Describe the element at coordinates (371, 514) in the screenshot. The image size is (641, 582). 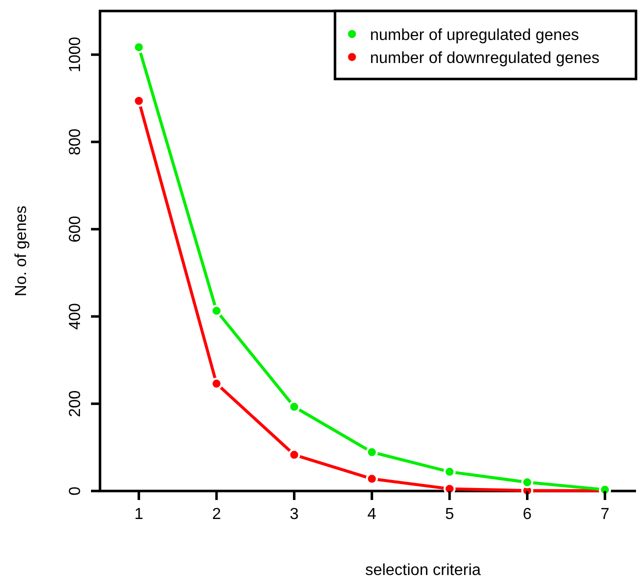
I see `x-tick-label: 4` at that location.